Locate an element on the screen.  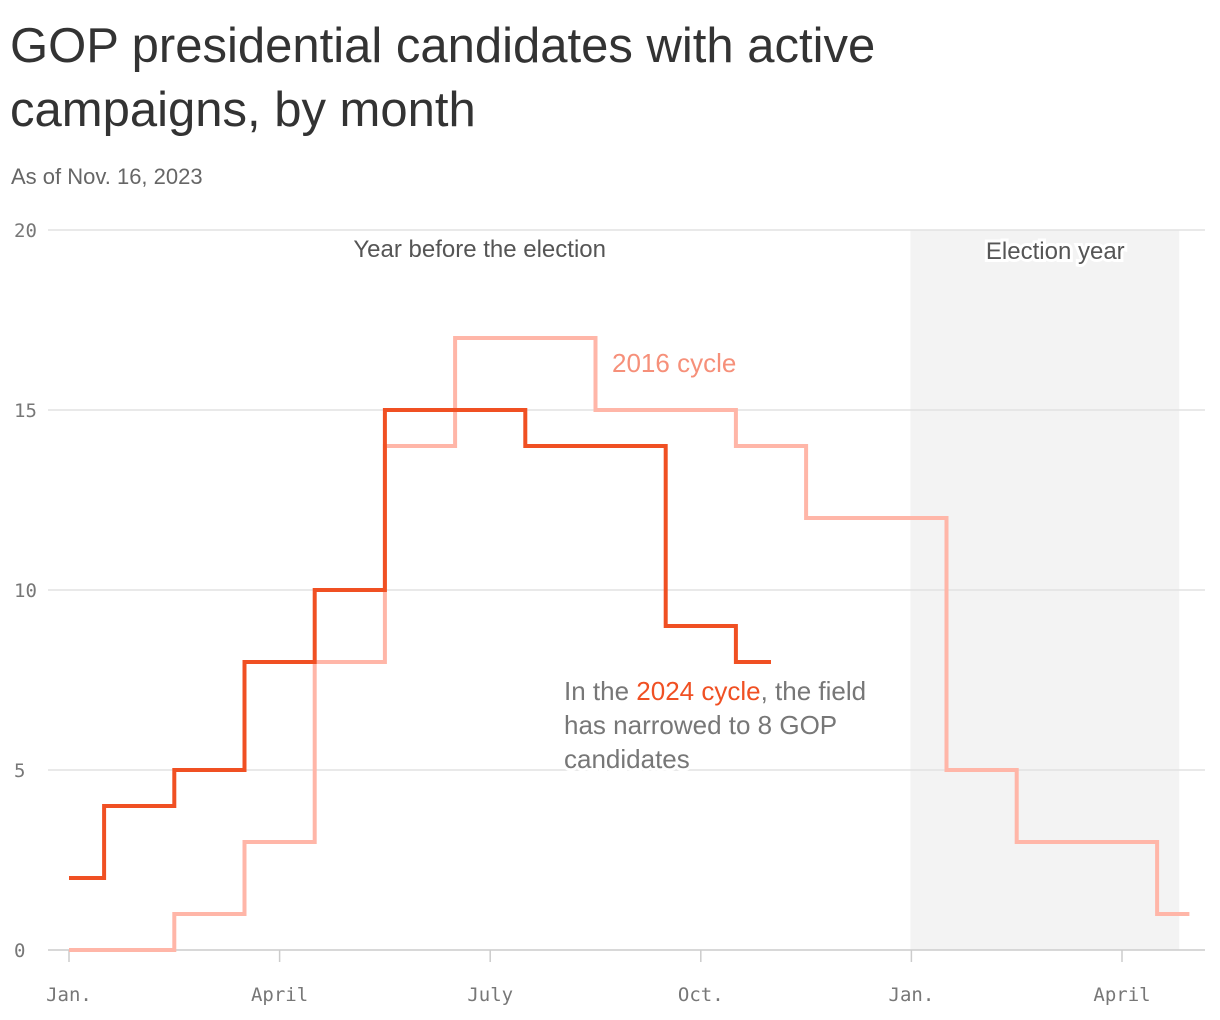
y-tick-label-5: 5 is located at coordinates (19, 771).